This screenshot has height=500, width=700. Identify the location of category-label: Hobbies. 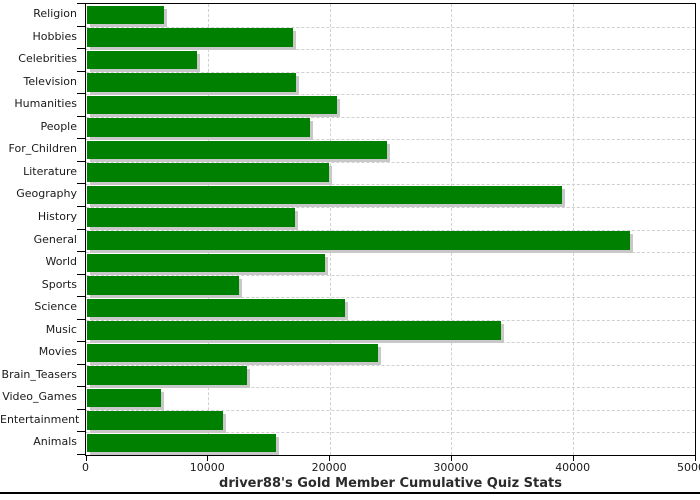
(54, 36).